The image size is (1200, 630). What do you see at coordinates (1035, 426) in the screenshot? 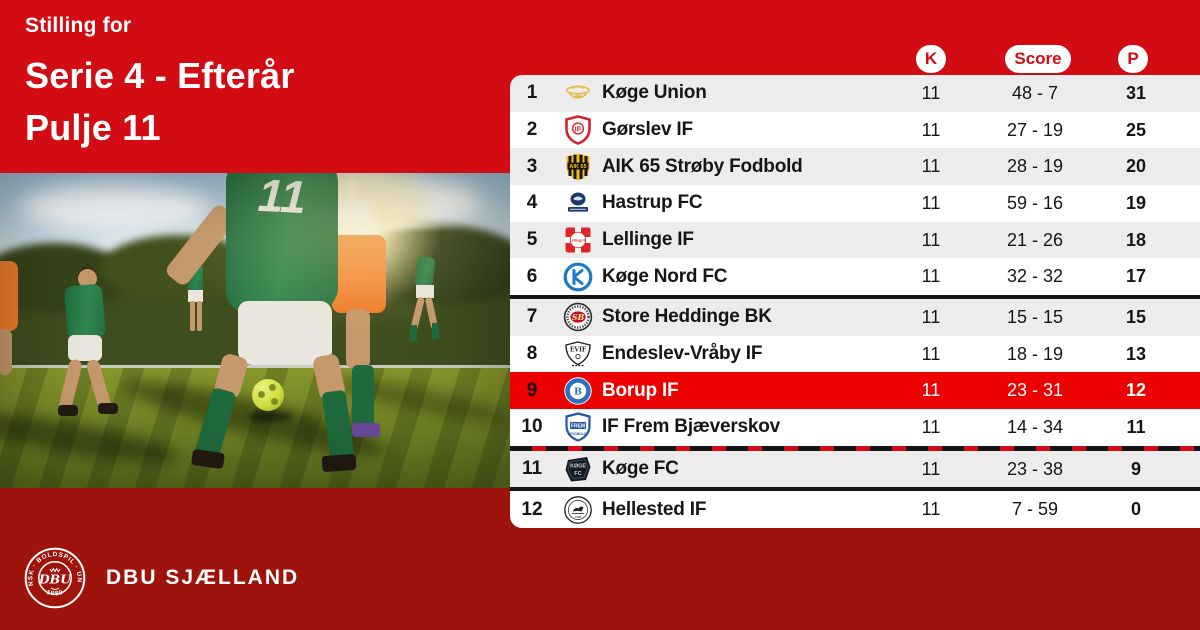
I see `goal-score: 14 - 34` at bounding box center [1035, 426].